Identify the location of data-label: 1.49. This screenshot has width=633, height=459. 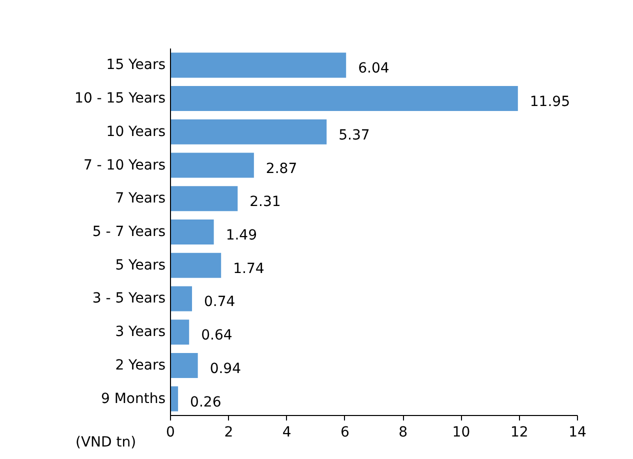
(241, 236).